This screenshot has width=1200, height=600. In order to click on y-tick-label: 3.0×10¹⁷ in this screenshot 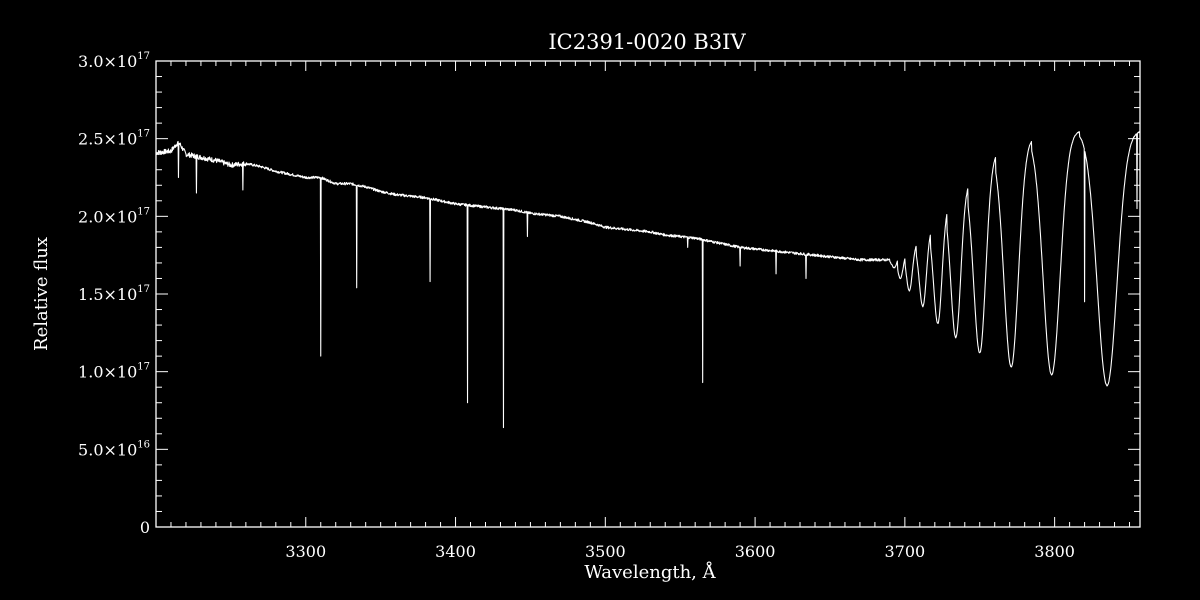, I will do `click(114, 61)`.